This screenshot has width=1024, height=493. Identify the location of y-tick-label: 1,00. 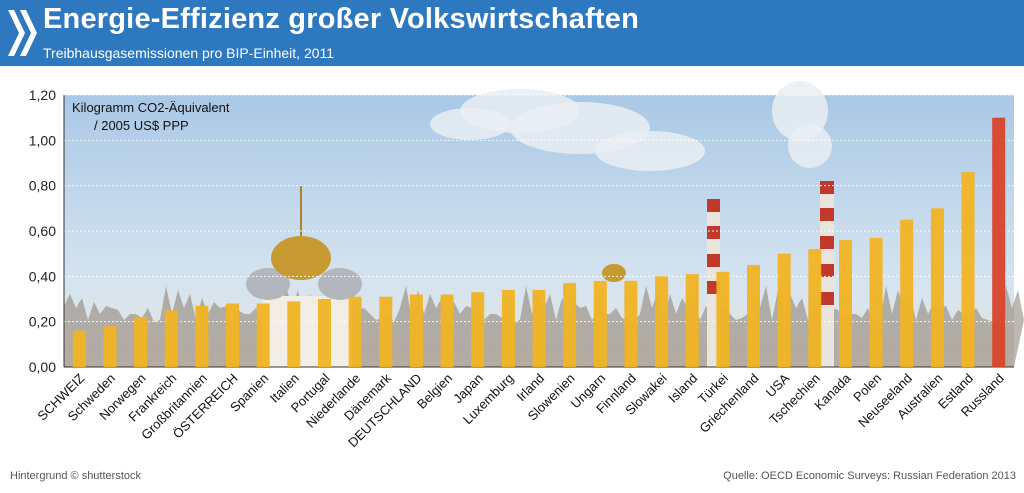
(42, 140).